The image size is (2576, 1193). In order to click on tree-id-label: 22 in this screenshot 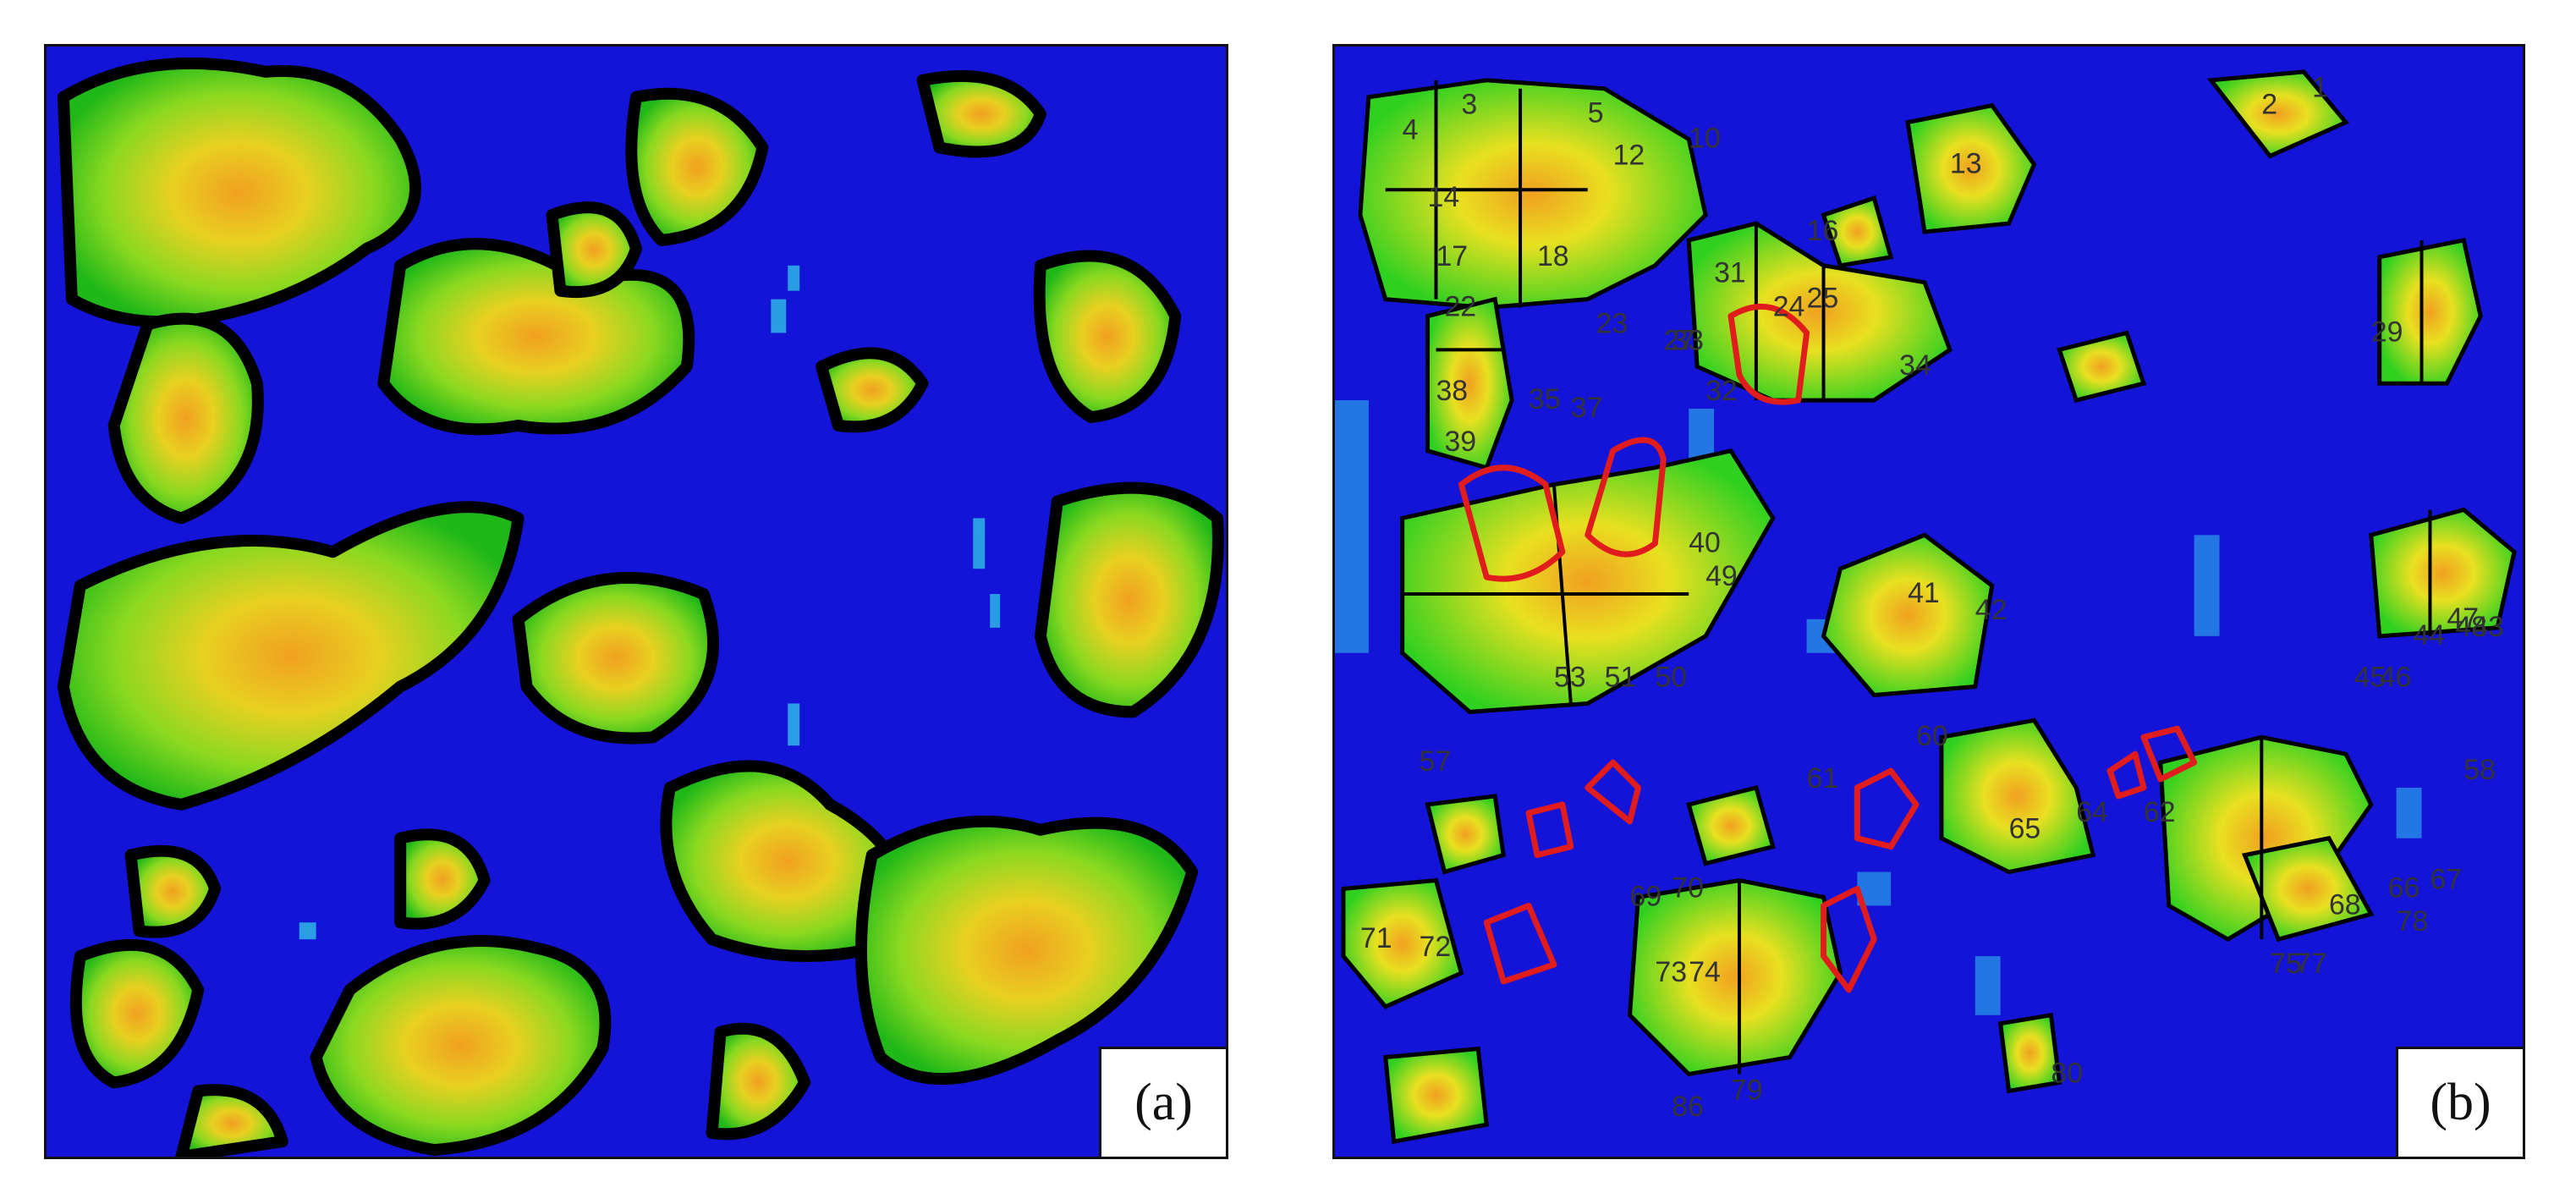, I will do `click(1460, 307)`.